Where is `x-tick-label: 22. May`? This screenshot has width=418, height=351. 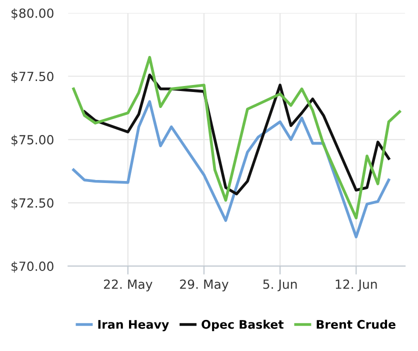
x-tick-label: 22. May is located at coordinates (128, 285).